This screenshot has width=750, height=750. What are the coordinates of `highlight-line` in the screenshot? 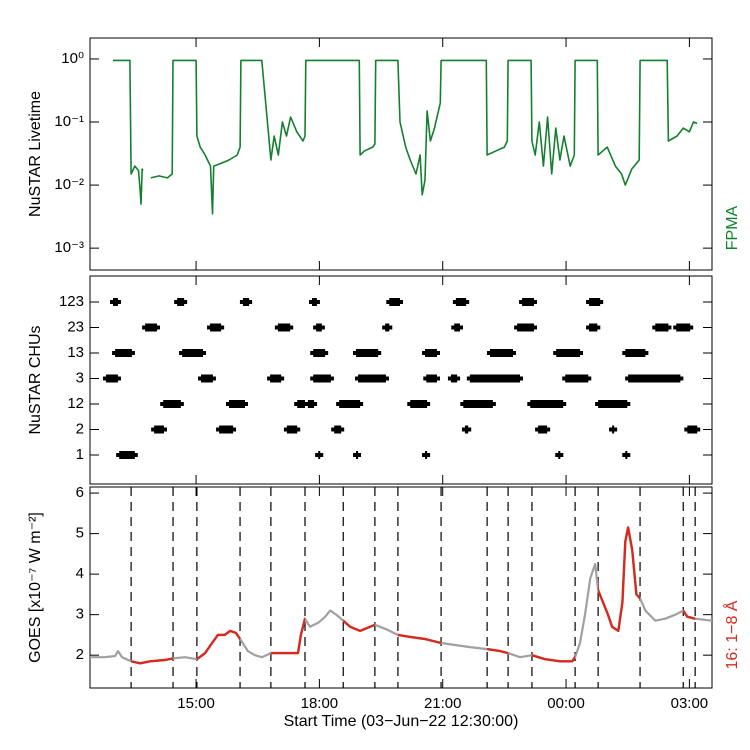 It's located at (413, 595).